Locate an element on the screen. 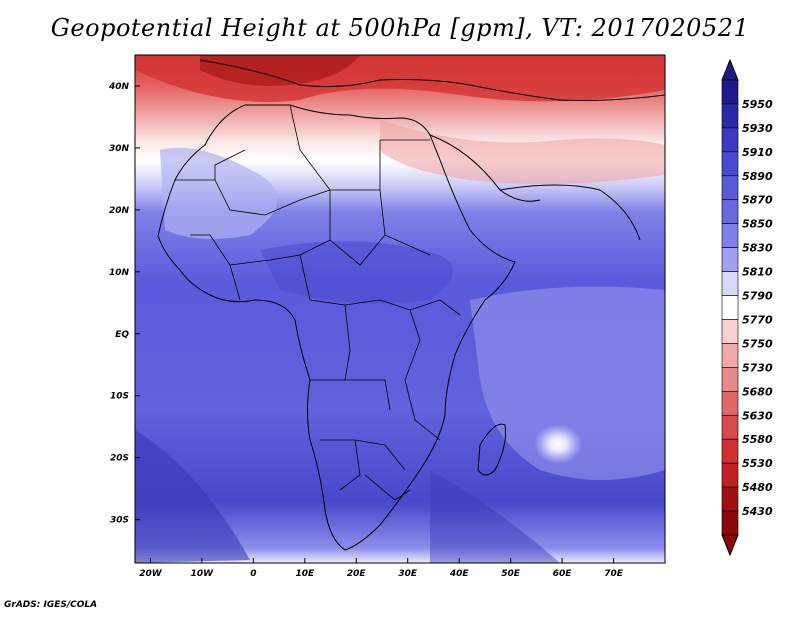 The width and height of the screenshot is (800, 618). colorbar-label: 5580 is located at coordinates (757, 439).